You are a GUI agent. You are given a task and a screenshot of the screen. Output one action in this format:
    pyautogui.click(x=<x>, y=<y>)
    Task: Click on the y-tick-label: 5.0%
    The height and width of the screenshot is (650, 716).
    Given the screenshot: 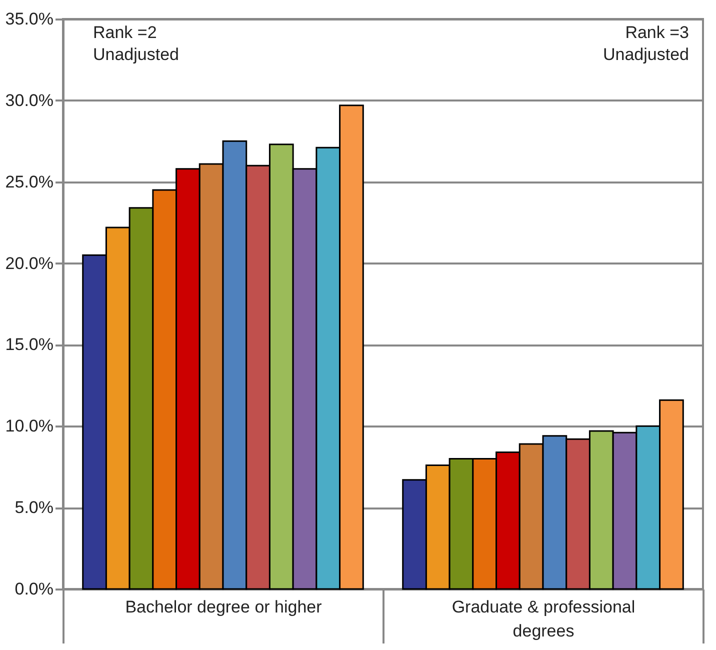 What is the action you would take?
    pyautogui.click(x=34, y=508)
    